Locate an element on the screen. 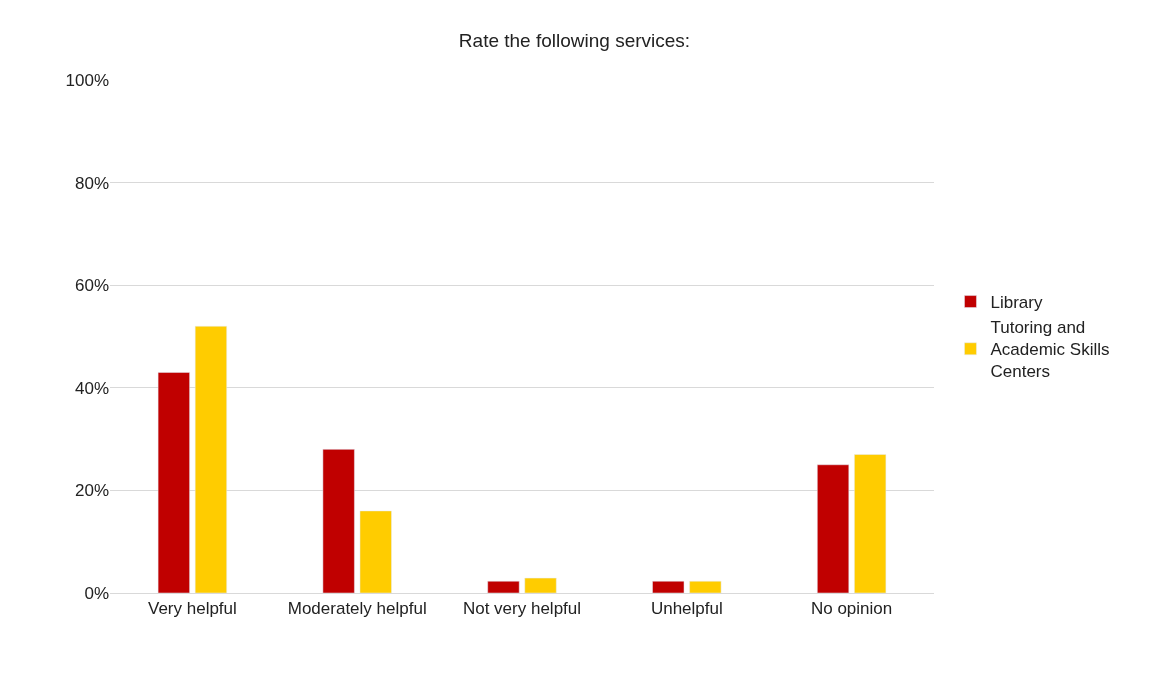 This screenshot has width=1149, height=673. chart-title: Rate the following services: is located at coordinates (574, 40).